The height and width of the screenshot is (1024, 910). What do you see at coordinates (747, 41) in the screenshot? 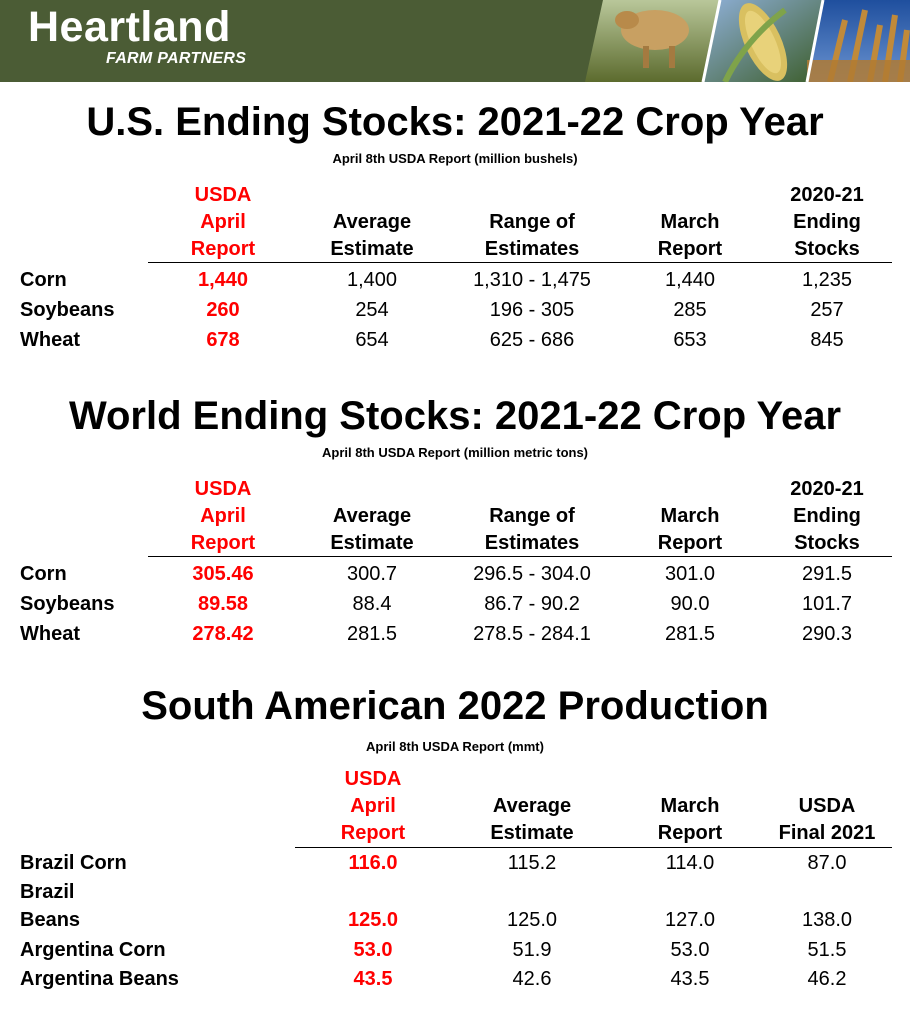
I see `farm-photos-image` at bounding box center [747, 41].